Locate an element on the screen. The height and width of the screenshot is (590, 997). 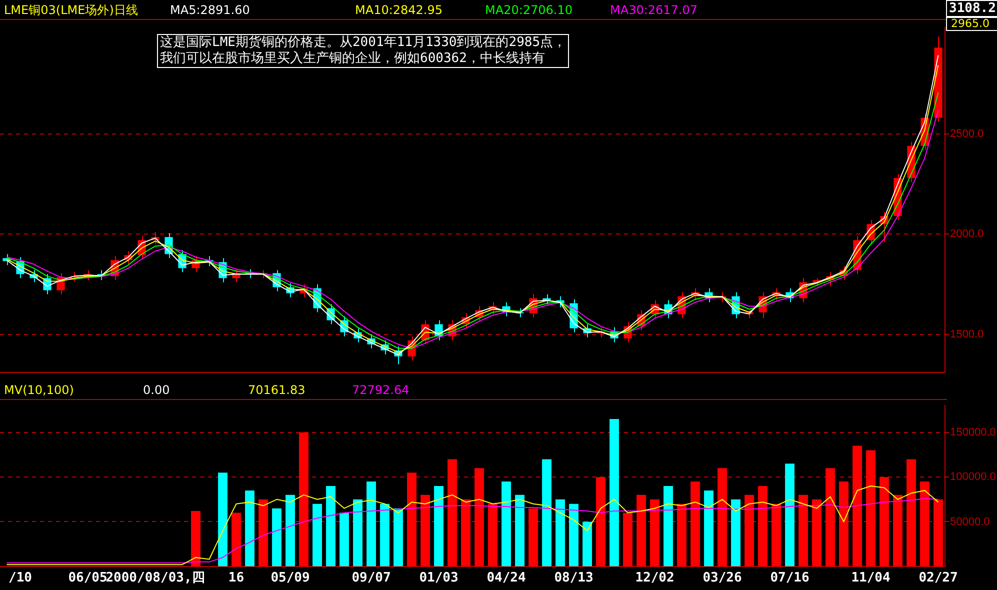
x-tick-label: 04/24 is located at coordinates (506, 578).